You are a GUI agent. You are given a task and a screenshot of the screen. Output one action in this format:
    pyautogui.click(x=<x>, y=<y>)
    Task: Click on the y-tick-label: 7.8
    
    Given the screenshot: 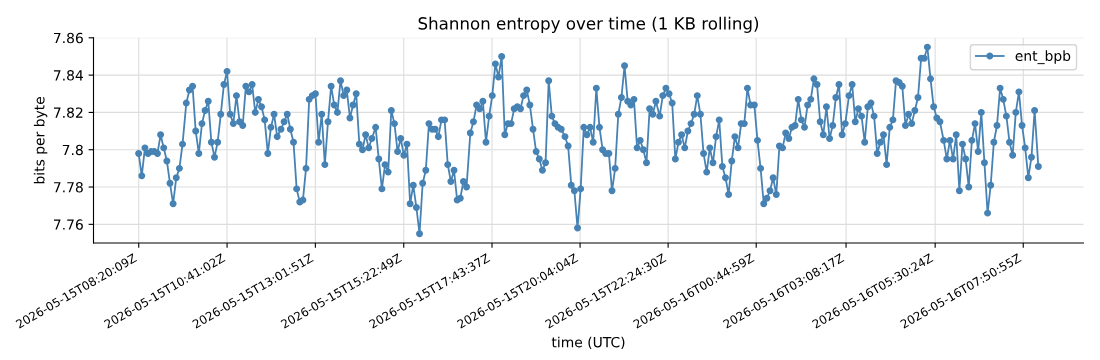 What is the action you would take?
    pyautogui.click(x=72, y=150)
    